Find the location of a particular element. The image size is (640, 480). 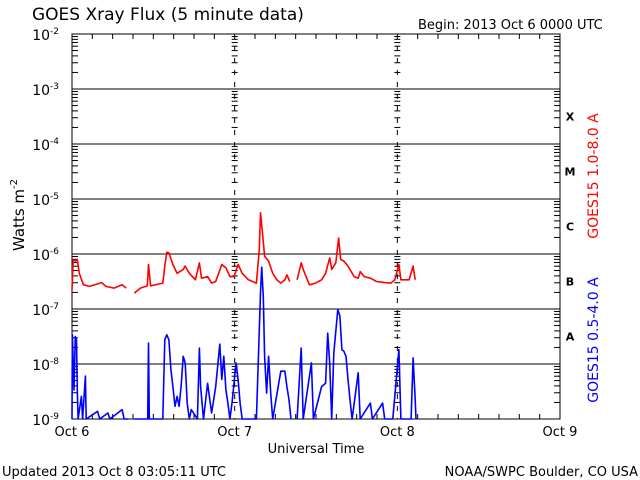

x-tick-label: Oct 6 is located at coordinates (72, 432).